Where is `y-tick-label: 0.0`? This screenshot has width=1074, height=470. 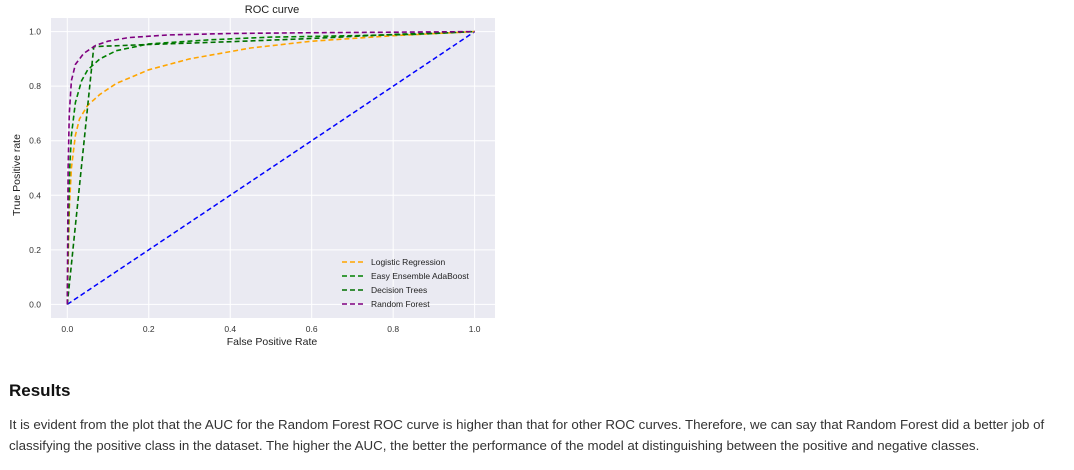 y-tick-label: 0.0 is located at coordinates (35, 304).